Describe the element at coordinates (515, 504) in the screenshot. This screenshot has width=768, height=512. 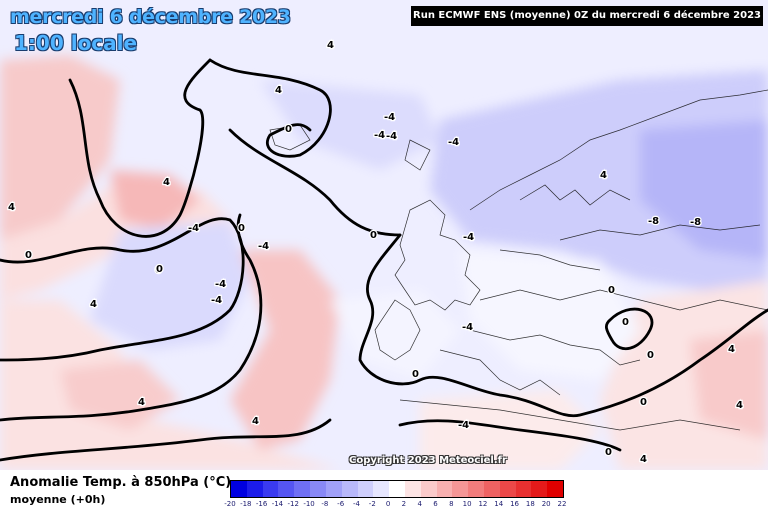
I see `color-scale-tick: 16` at that location.